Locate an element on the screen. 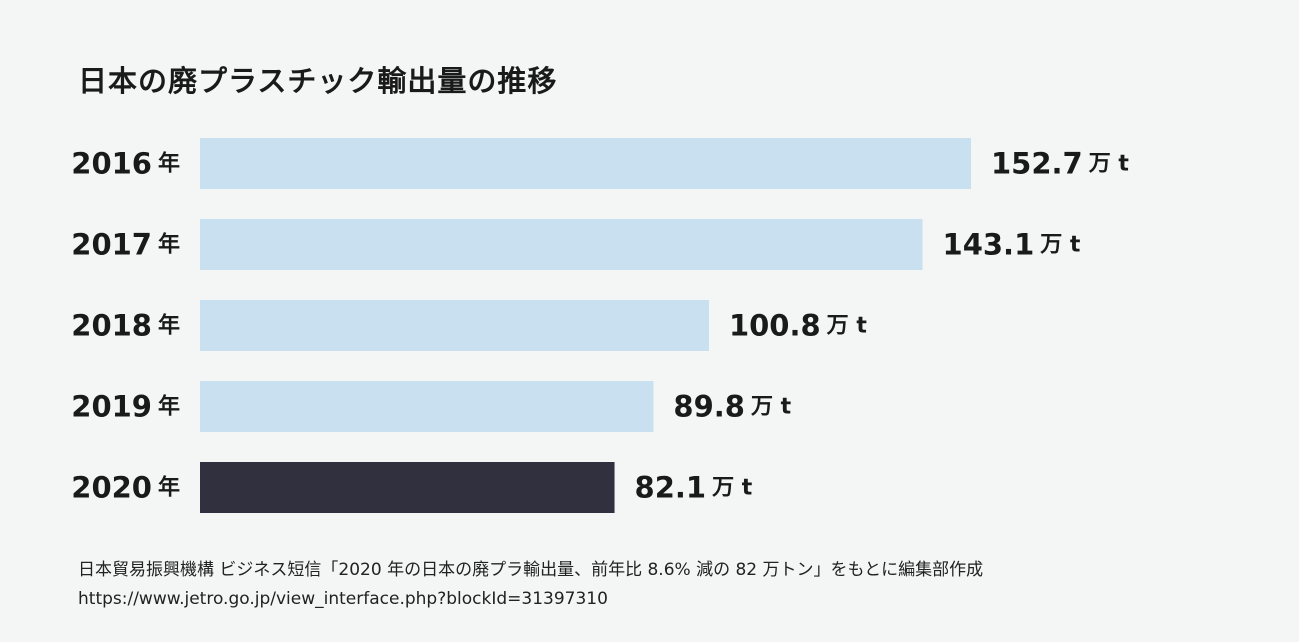 Image resolution: width=1299 pixels, height=642 pixels. bar-2019 is located at coordinates (427, 406).